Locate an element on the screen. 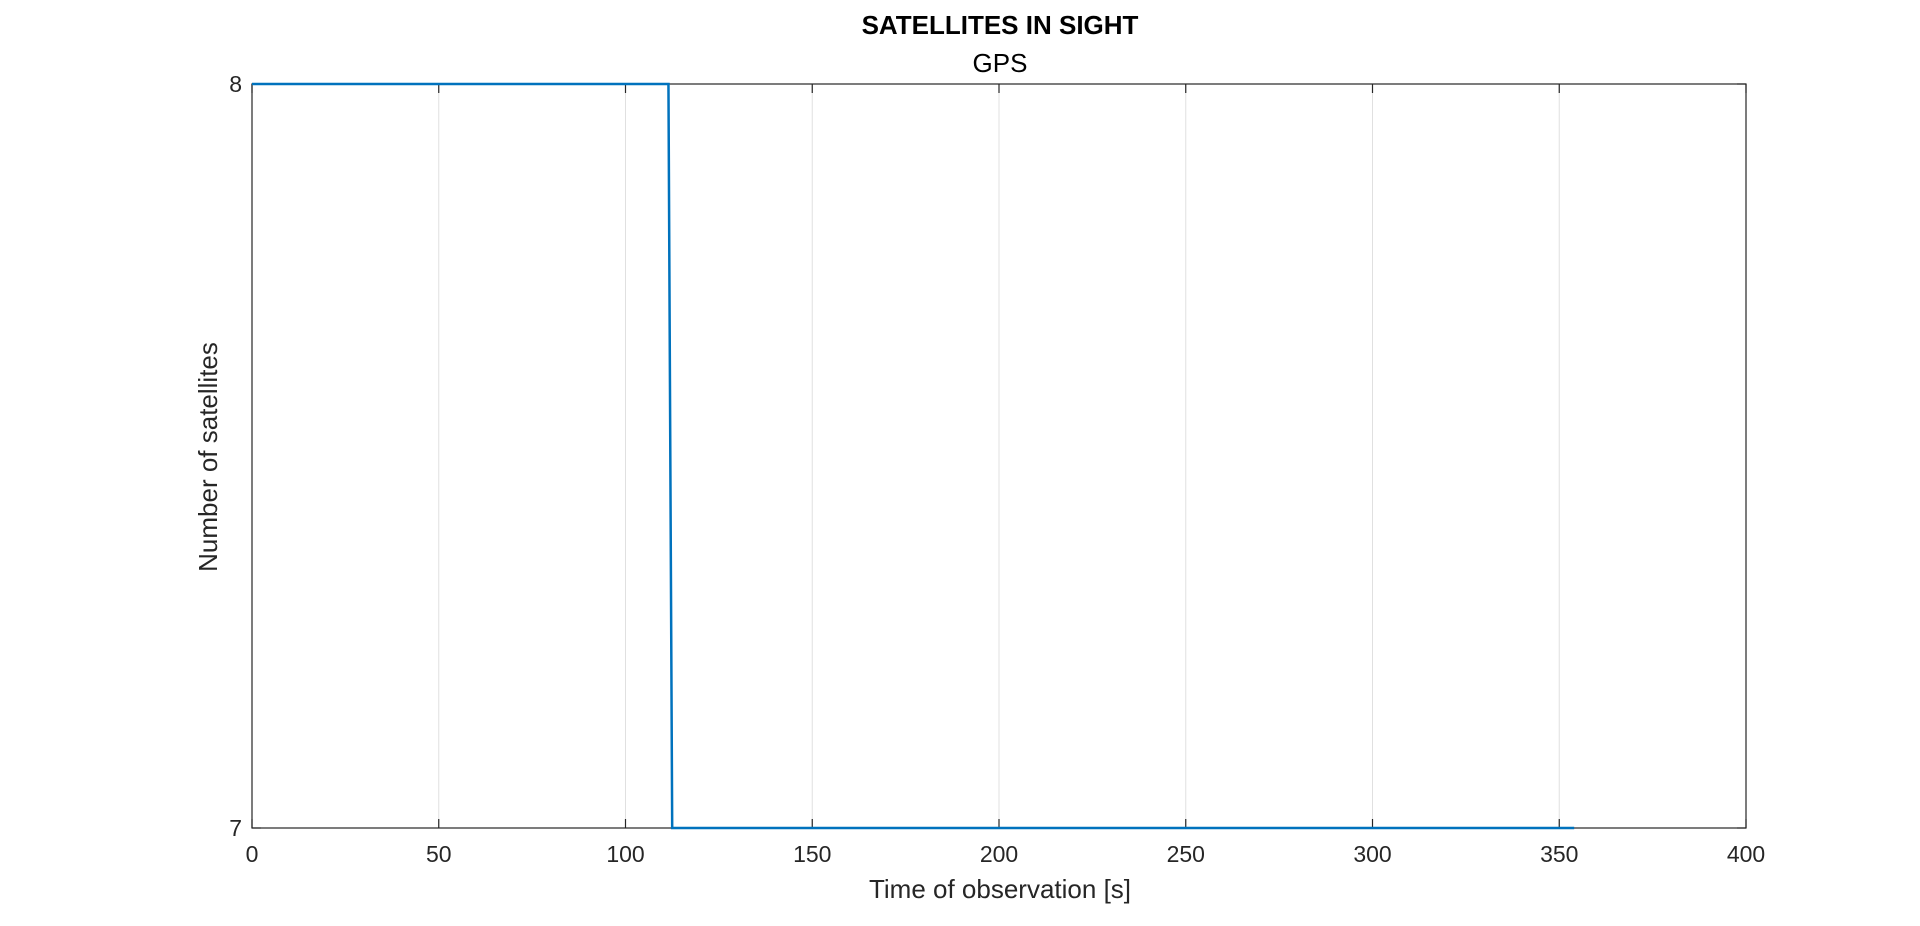 This screenshot has height=926, width=1920. x-tick-label: 0 is located at coordinates (252, 854).